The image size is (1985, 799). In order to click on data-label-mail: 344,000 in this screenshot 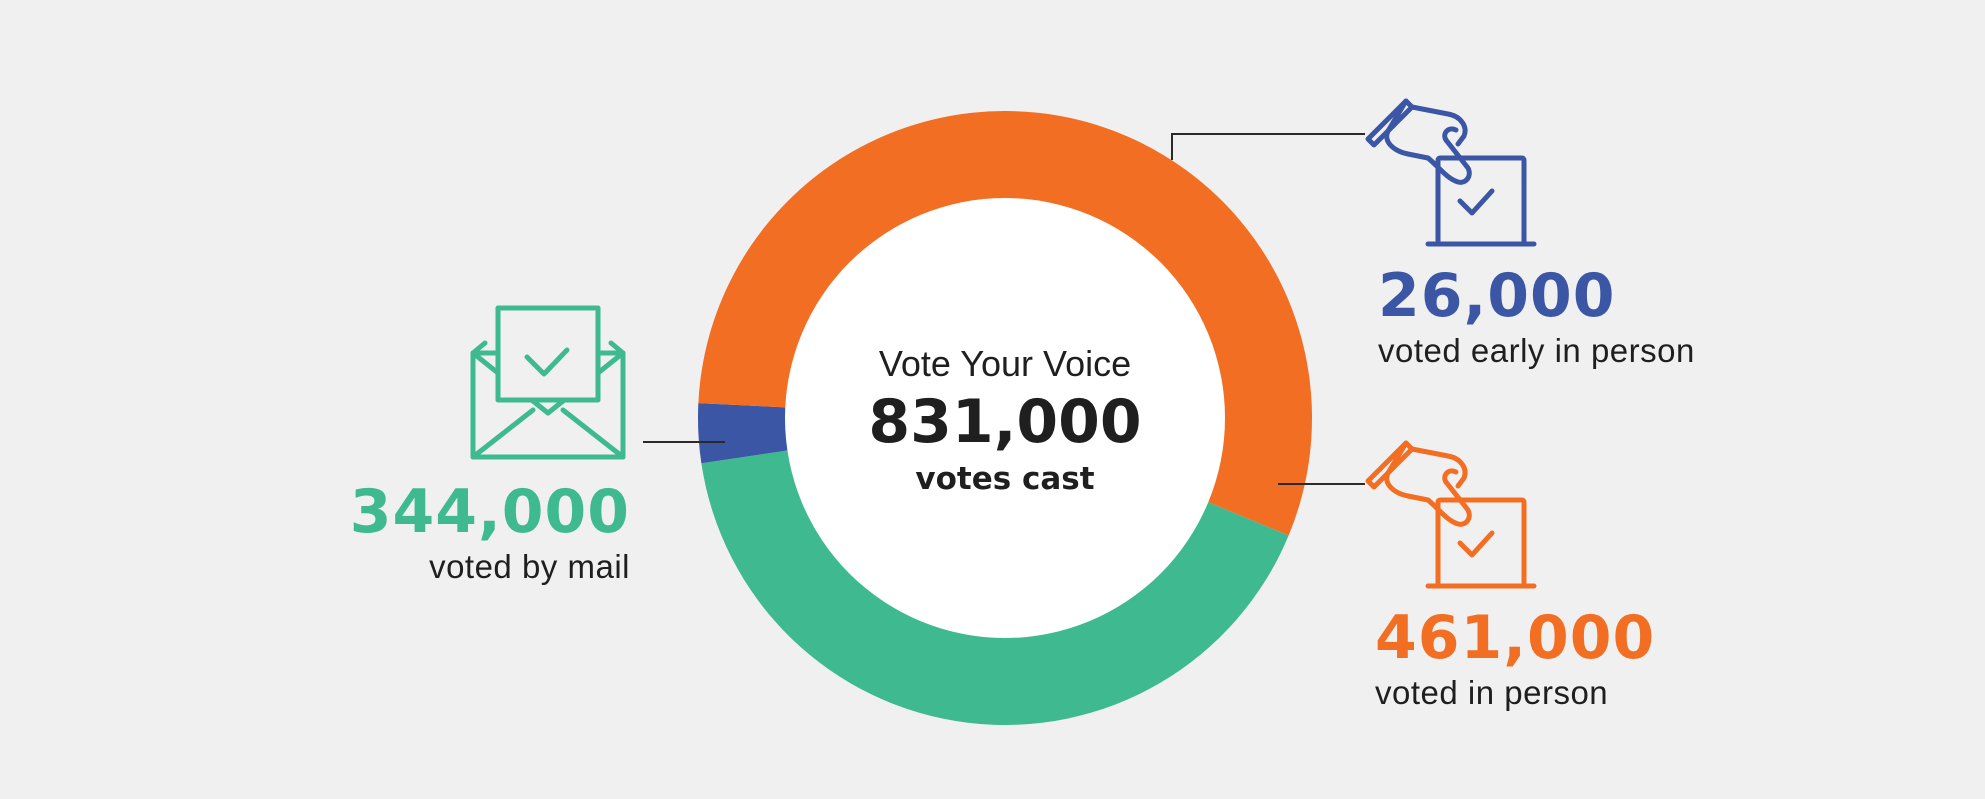, I will do `click(489, 512)`.